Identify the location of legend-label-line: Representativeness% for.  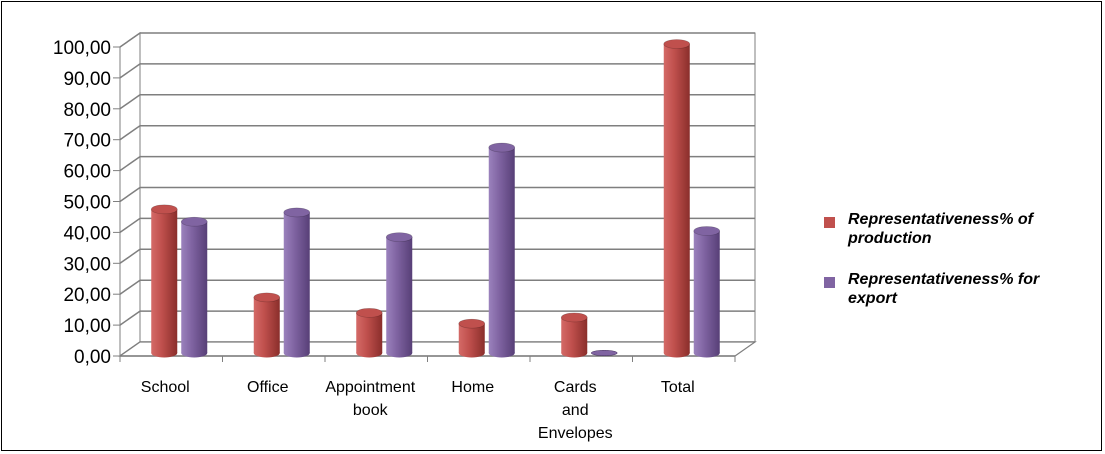
(944, 279).